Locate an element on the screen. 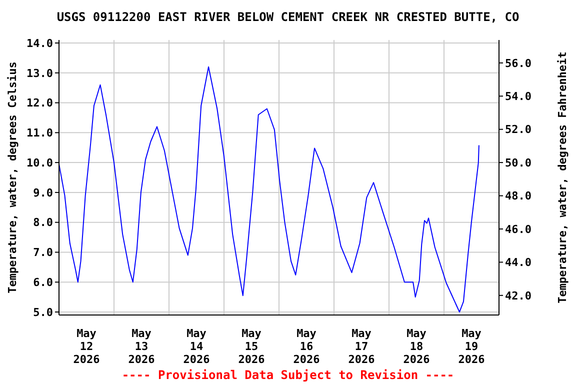 The height and width of the screenshot is (384, 576). x-tick-label: May 19 2026 is located at coordinates (472, 346).